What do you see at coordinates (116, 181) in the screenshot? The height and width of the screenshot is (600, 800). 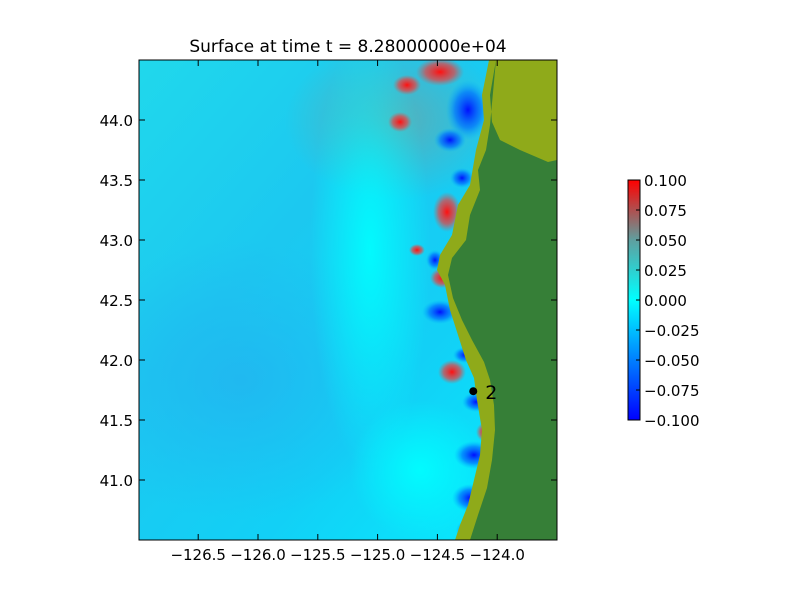 I see `y-tick-label: 43.5` at bounding box center [116, 181].